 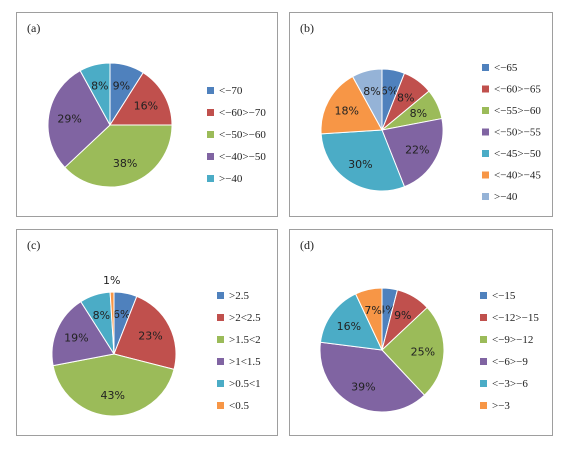 What do you see at coordinates (34, 28) in the screenshot?
I see `panel-tag: (a)` at bounding box center [34, 28].